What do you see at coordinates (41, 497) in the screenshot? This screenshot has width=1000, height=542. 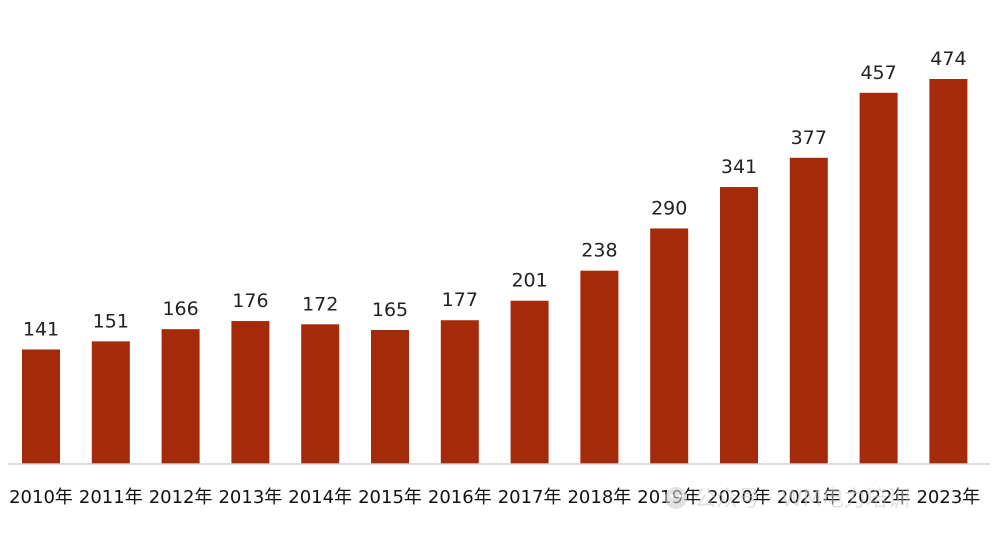 I see `x-tick-label: 2010年` at bounding box center [41, 497].